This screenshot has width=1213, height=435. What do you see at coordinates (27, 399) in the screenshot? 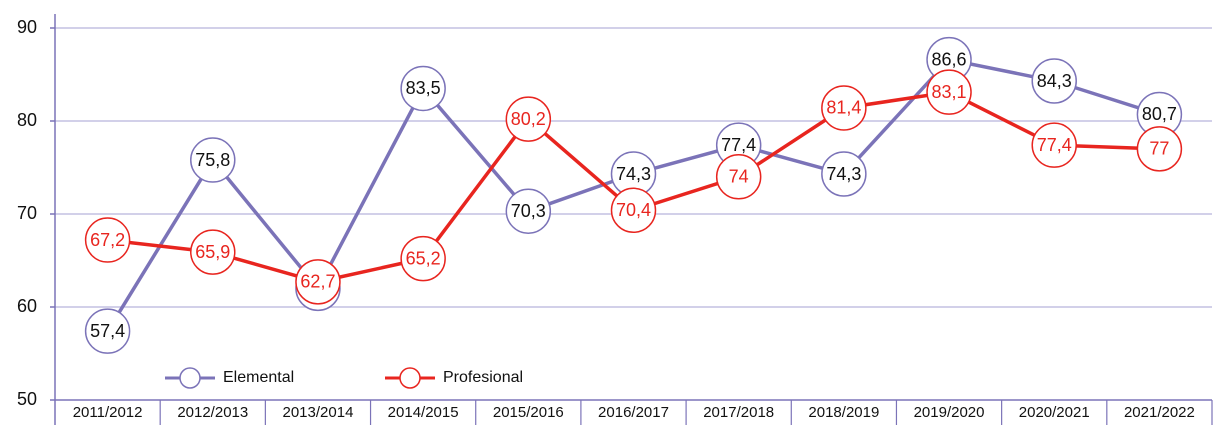
I see `y-tick-label: 50` at bounding box center [27, 399].